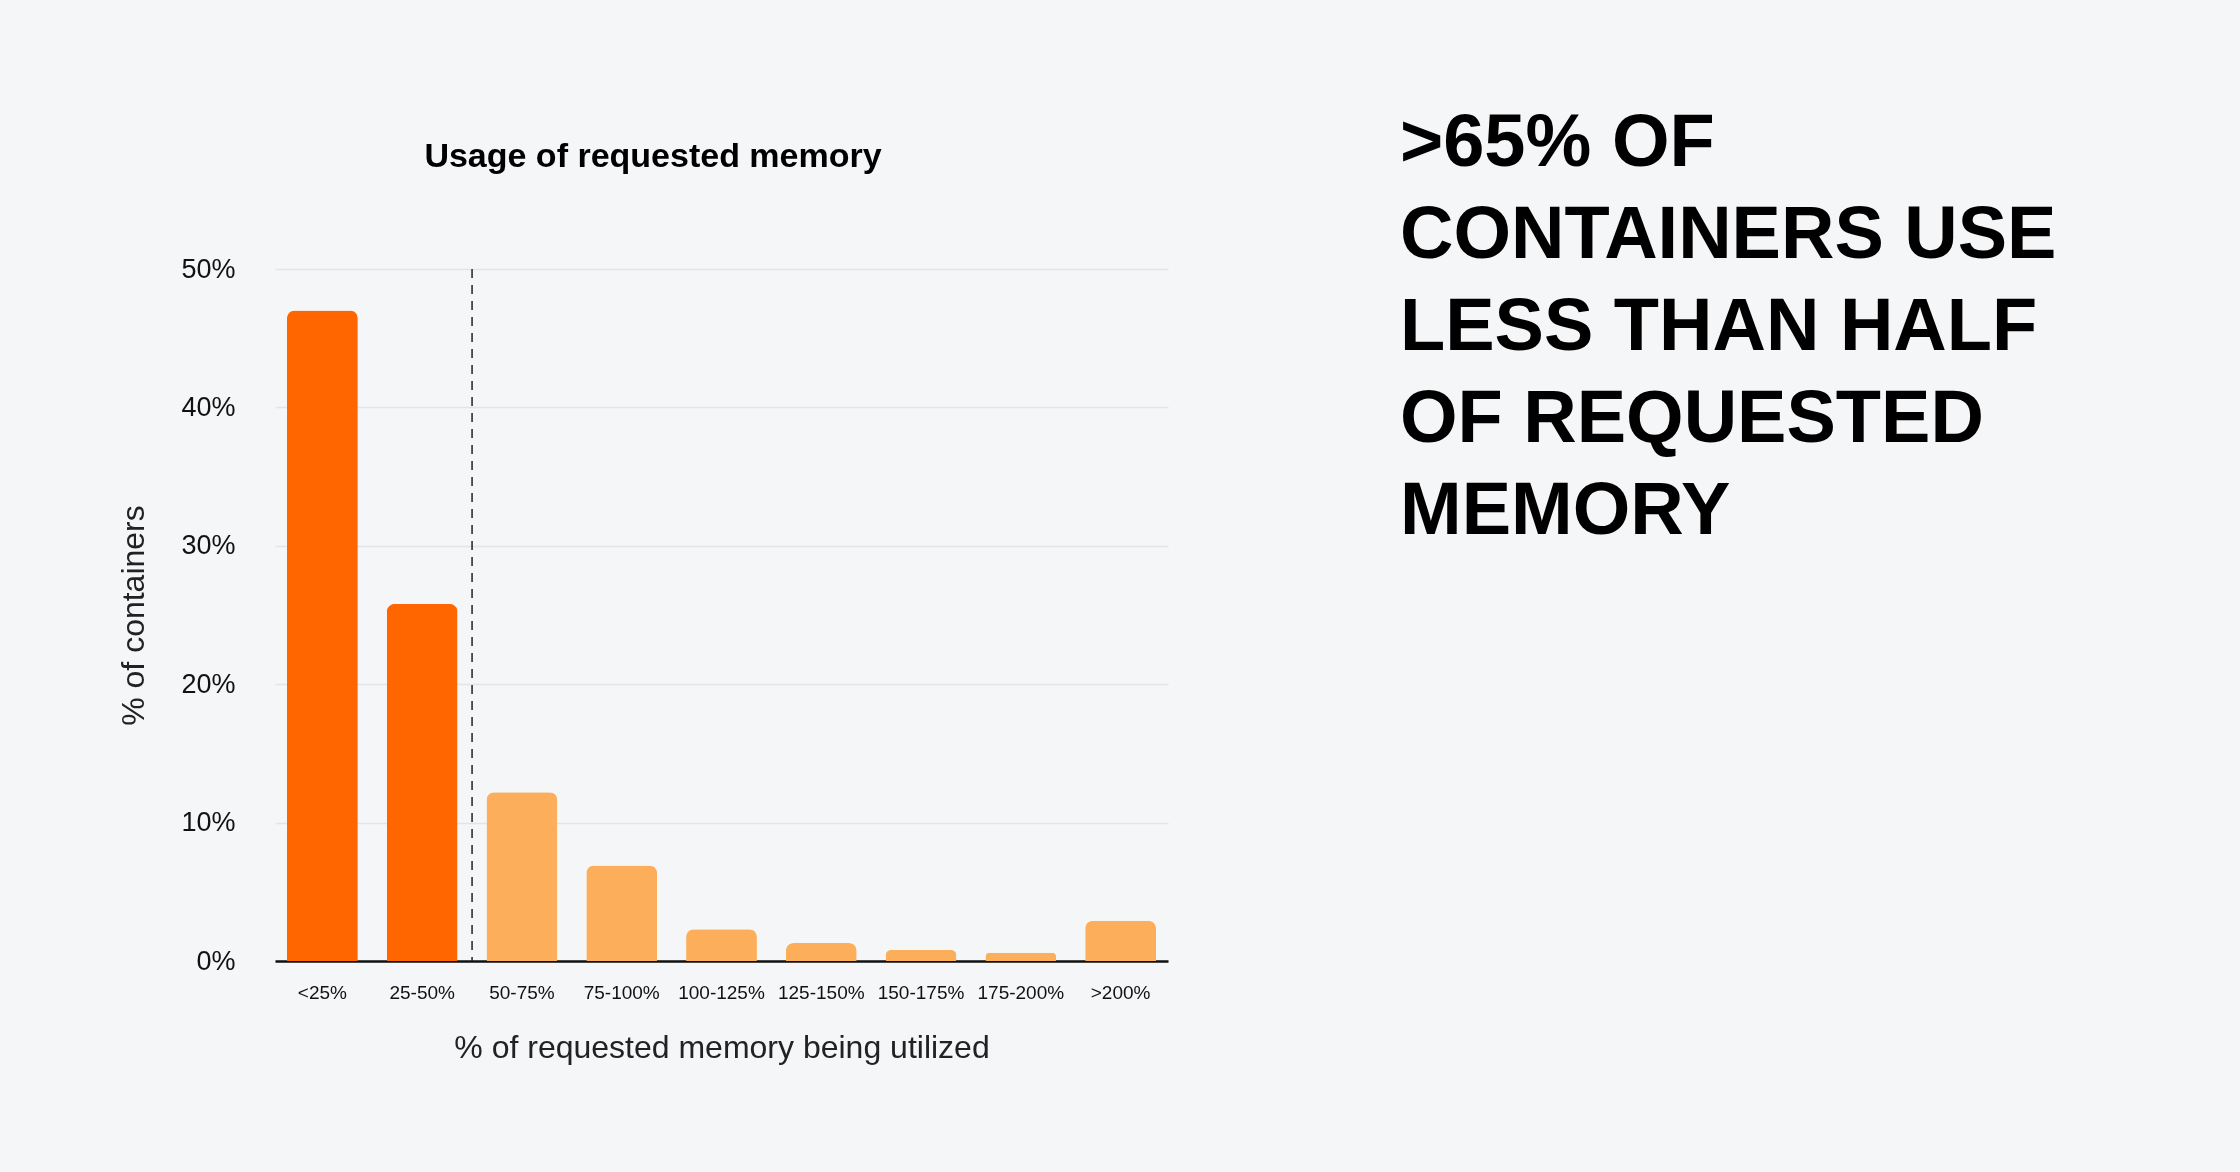 This screenshot has height=1172, width=2240. Describe the element at coordinates (322, 992) in the screenshot. I see `x-tick-label: <25%` at that location.